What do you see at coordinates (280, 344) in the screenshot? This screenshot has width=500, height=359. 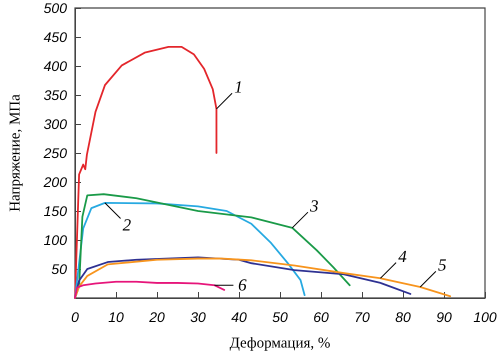 I see `x-axis-title: Деформация, %` at bounding box center [280, 344].